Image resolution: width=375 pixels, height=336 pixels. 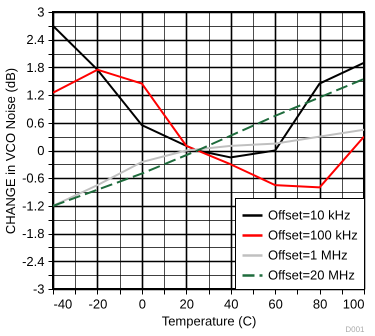 What do you see at coordinates (35, 40) in the screenshot?
I see `y-tick-label: 2.4` at bounding box center [35, 40].